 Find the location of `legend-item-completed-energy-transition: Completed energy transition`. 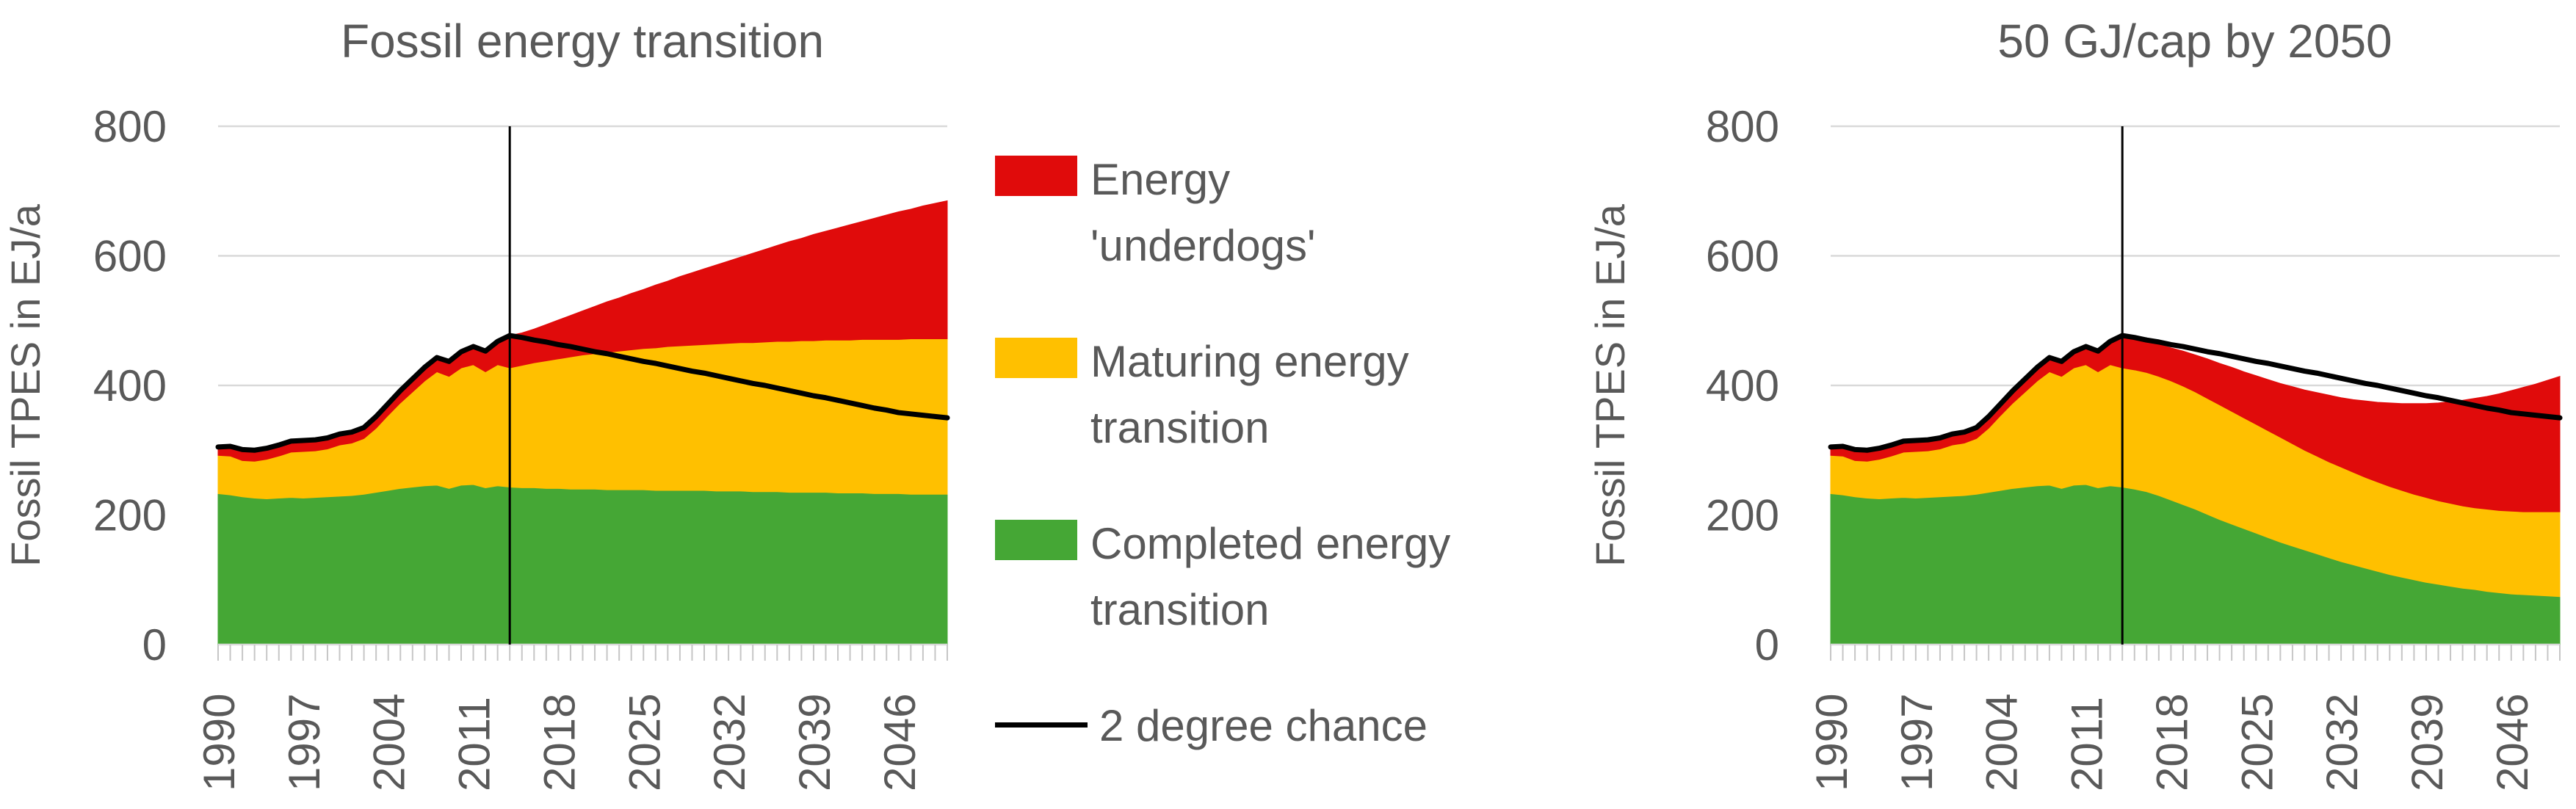

legend-item-completed-energy-transition: Completed energy transition is located at coordinates (1230, 577).